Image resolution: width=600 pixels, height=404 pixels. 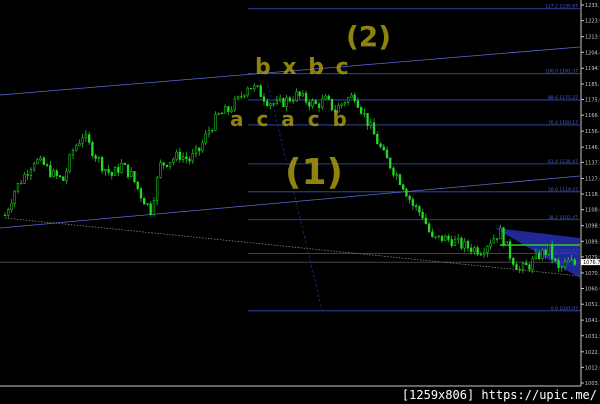 What do you see at coordinates (561, 7) in the screenshot?
I see `fib-level-label: 127.2 1230.87` at bounding box center [561, 7].